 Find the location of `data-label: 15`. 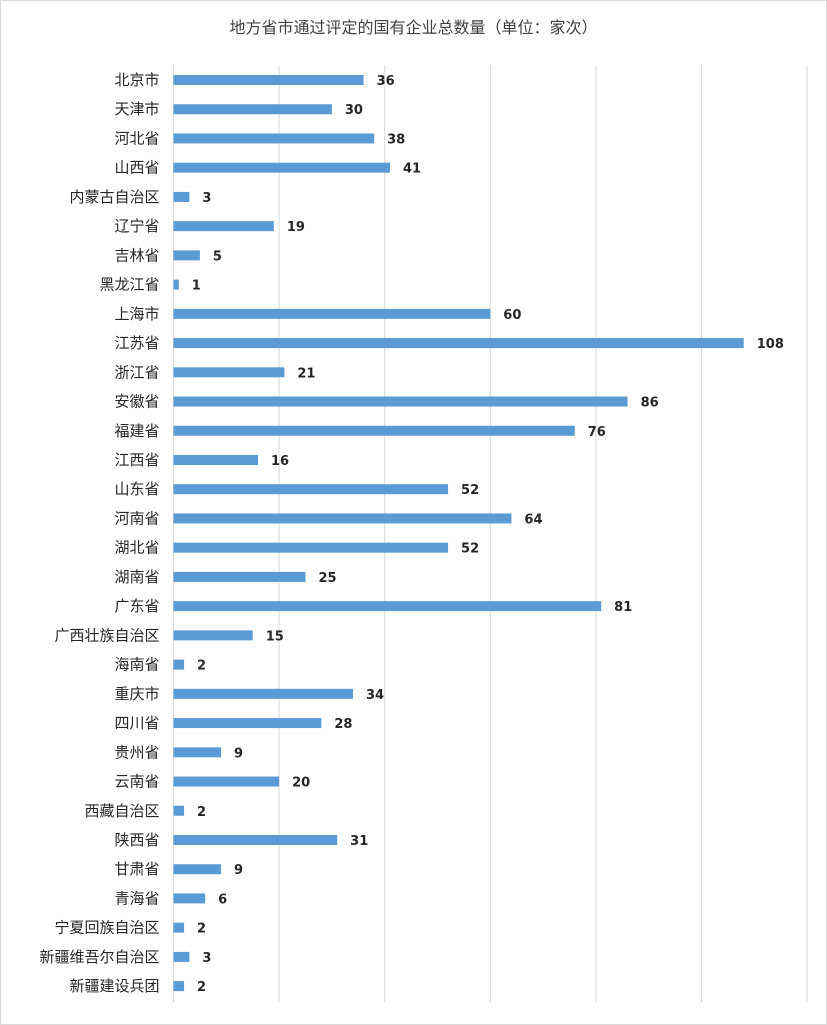

data-label: 15 is located at coordinates (275, 636).